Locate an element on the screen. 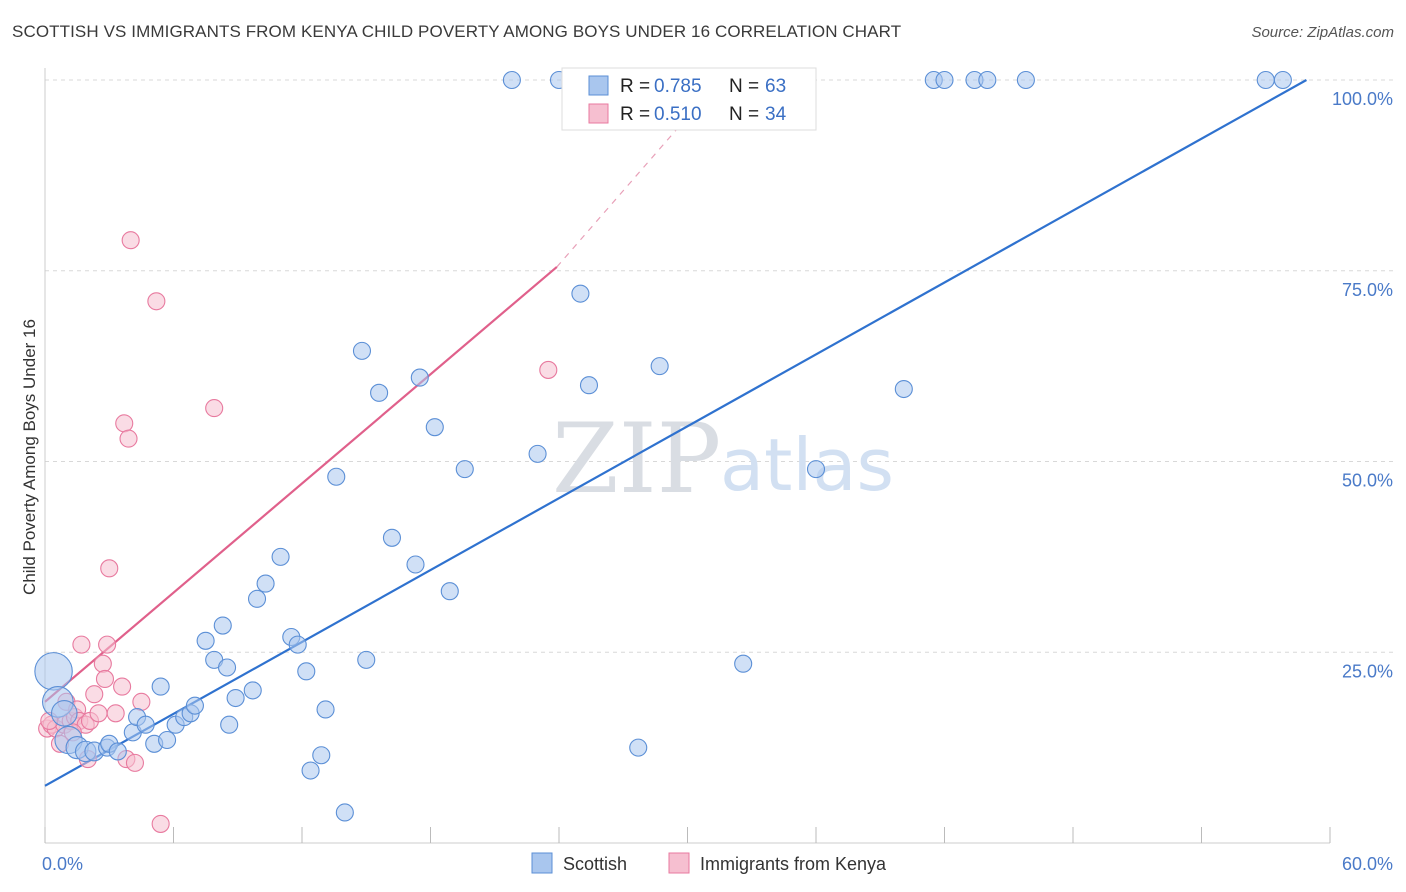  legend-r-value: 0.785 is located at coordinates (678, 86).